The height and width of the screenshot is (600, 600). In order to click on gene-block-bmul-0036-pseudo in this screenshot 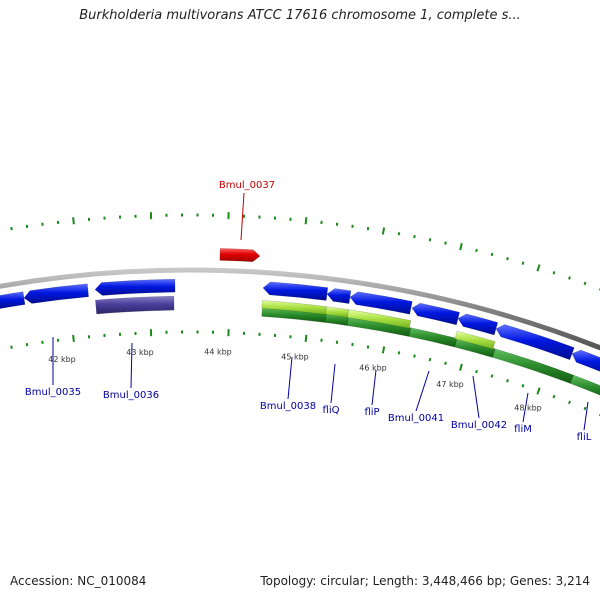, I will do `click(135, 305)`.